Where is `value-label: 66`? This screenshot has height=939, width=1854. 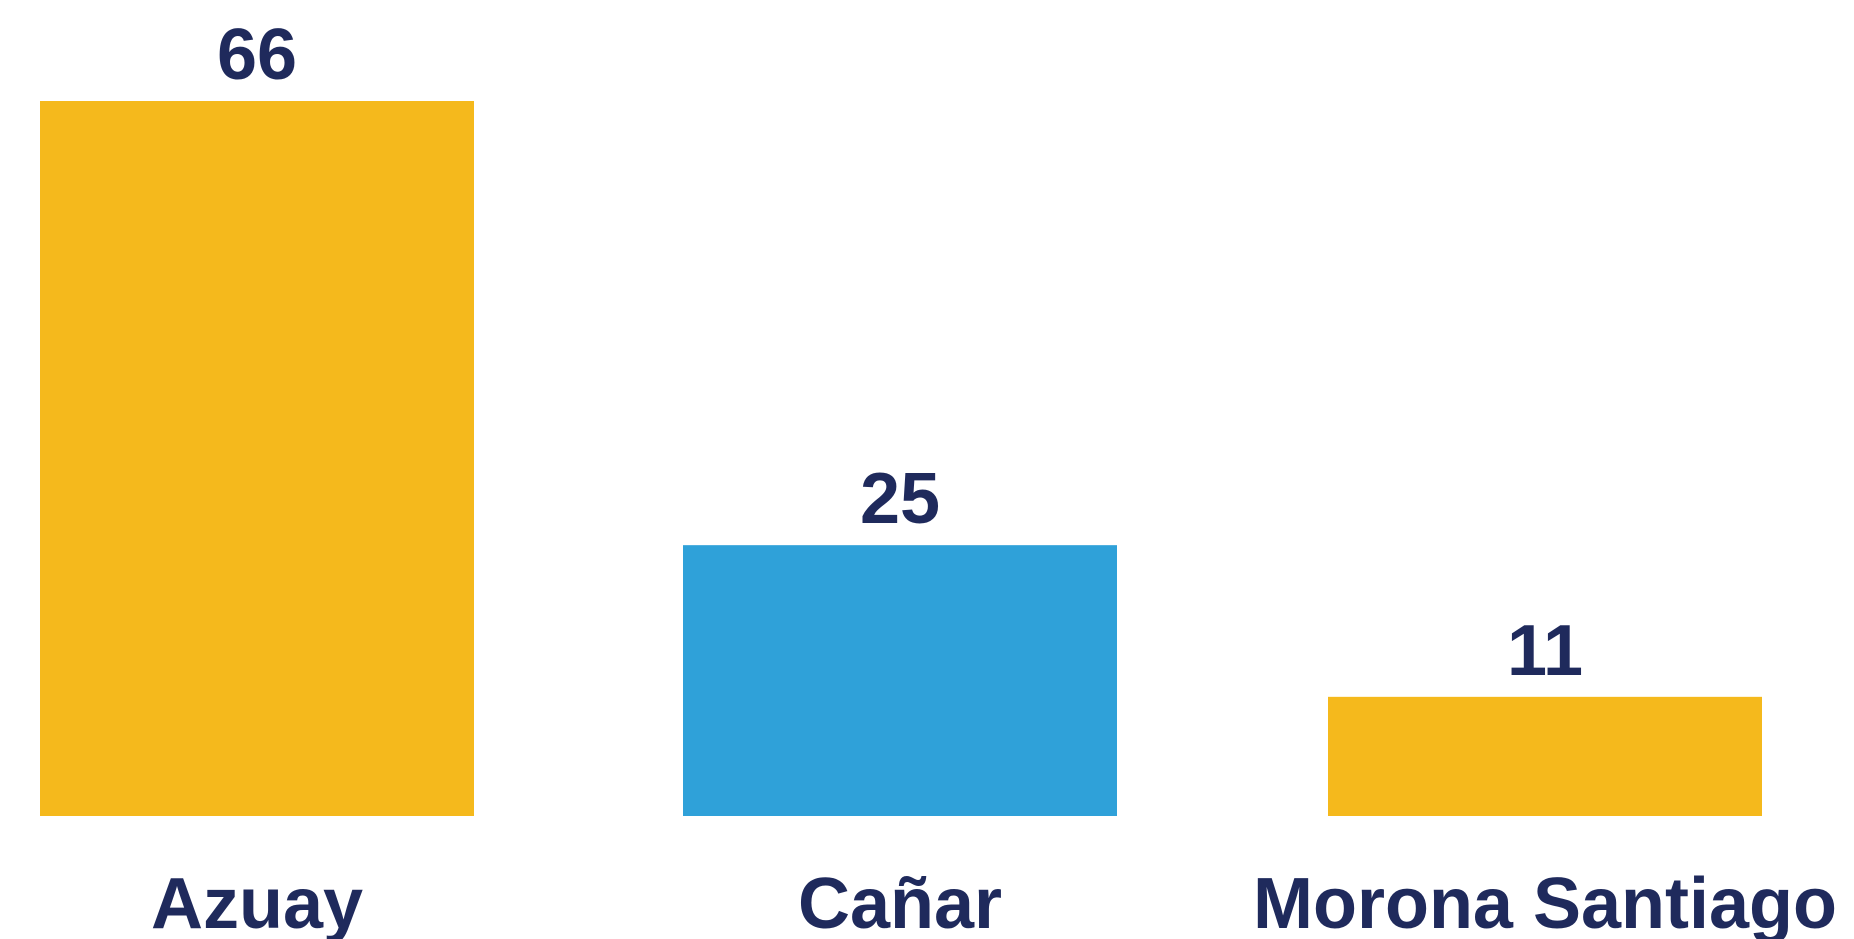 value-label: 66 is located at coordinates (257, 55).